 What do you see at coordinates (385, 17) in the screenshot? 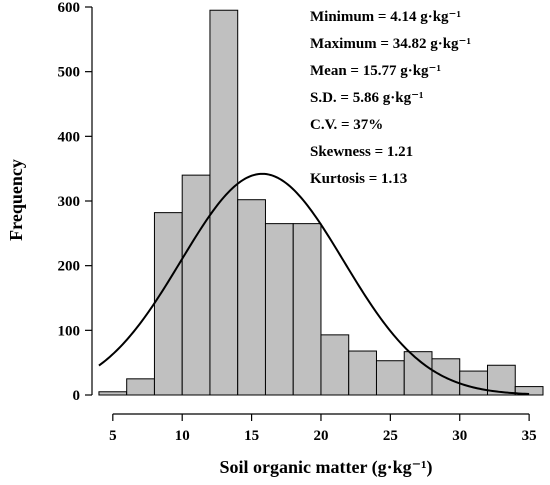
I see `stat-annotation: Minimum = 4.14 g·kg⁻¹` at bounding box center [385, 17].